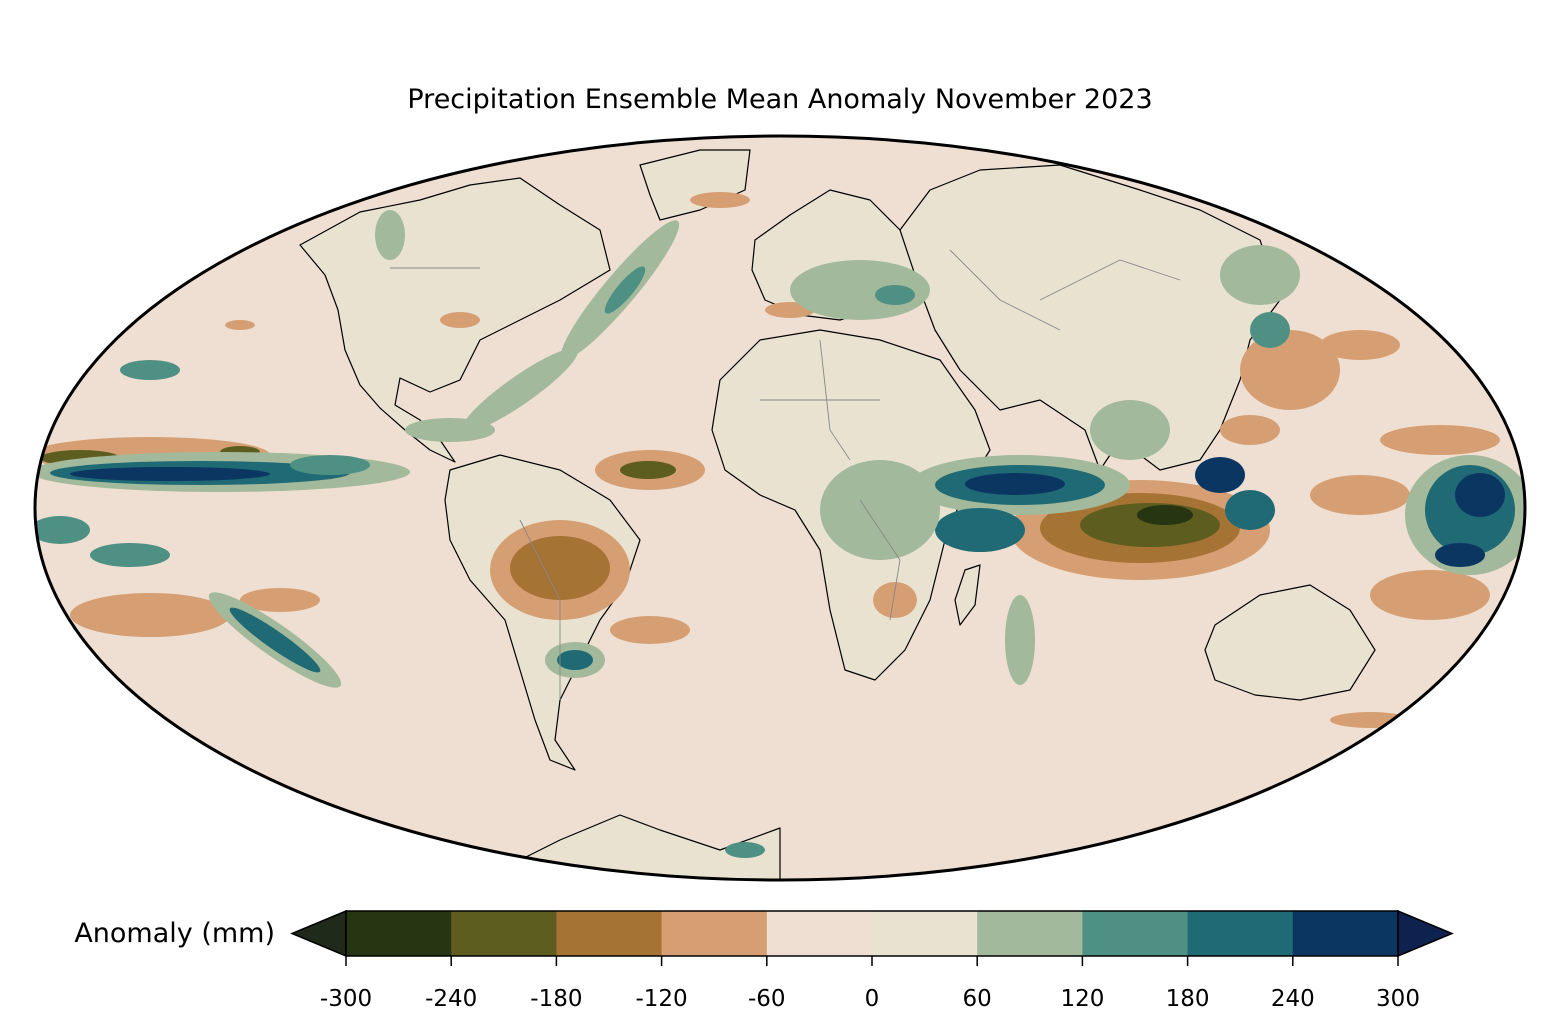 This screenshot has height=1031, width=1560. What do you see at coordinates (1293, 999) in the screenshot?
I see `colorbar-tick-label: 240` at bounding box center [1293, 999].